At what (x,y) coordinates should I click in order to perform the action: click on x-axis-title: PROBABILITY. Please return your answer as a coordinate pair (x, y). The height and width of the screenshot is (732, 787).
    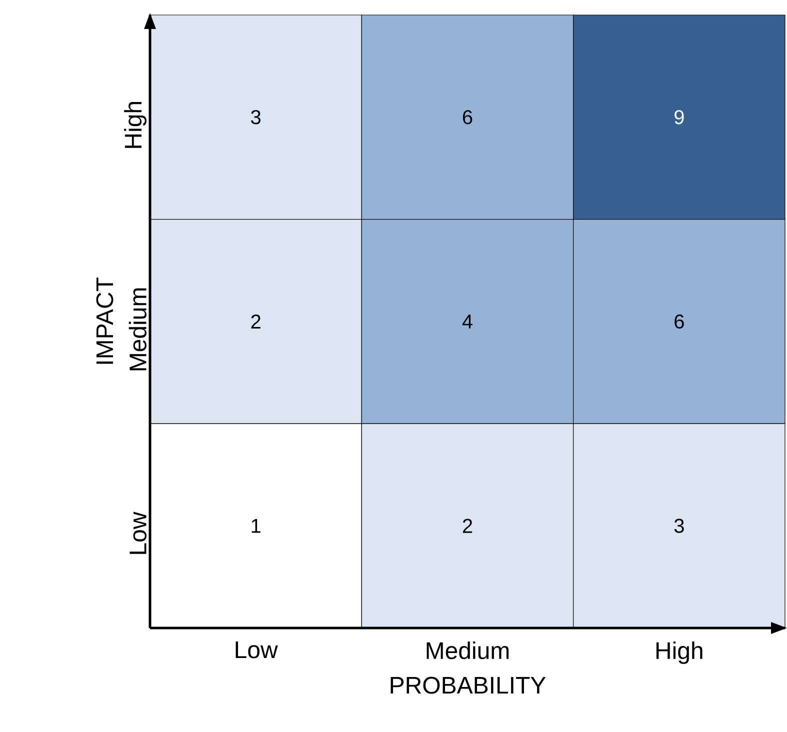
    Looking at the image, I should click on (468, 685).